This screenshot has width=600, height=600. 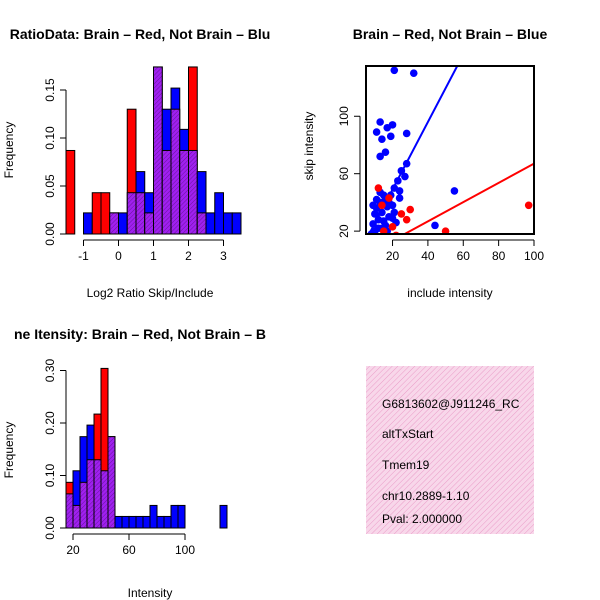 What do you see at coordinates (428, 256) in the screenshot?
I see `scatter-x-tick-label: 40` at bounding box center [428, 256].